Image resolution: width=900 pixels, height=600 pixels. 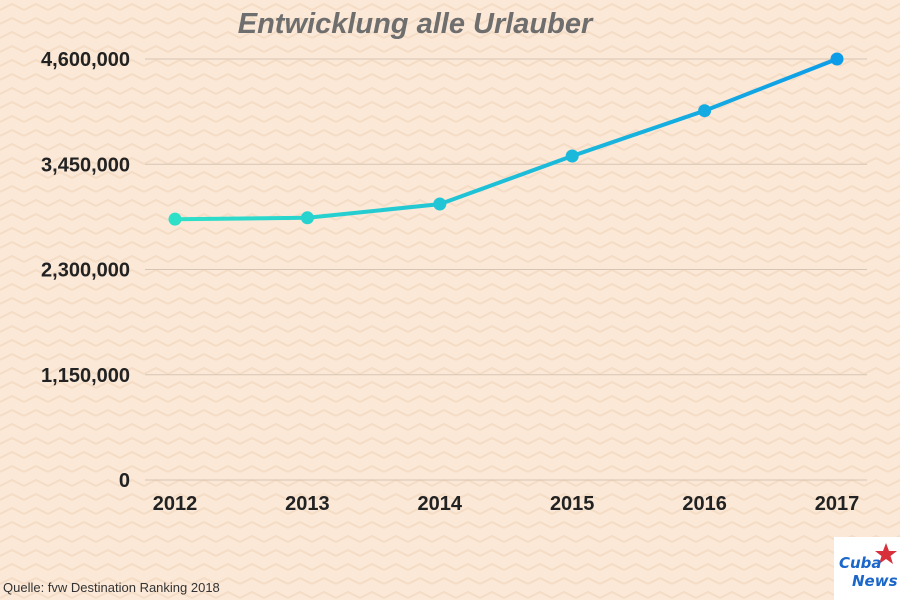 What do you see at coordinates (175, 504) in the screenshot?
I see `x-tick-label: 2012` at bounding box center [175, 504].